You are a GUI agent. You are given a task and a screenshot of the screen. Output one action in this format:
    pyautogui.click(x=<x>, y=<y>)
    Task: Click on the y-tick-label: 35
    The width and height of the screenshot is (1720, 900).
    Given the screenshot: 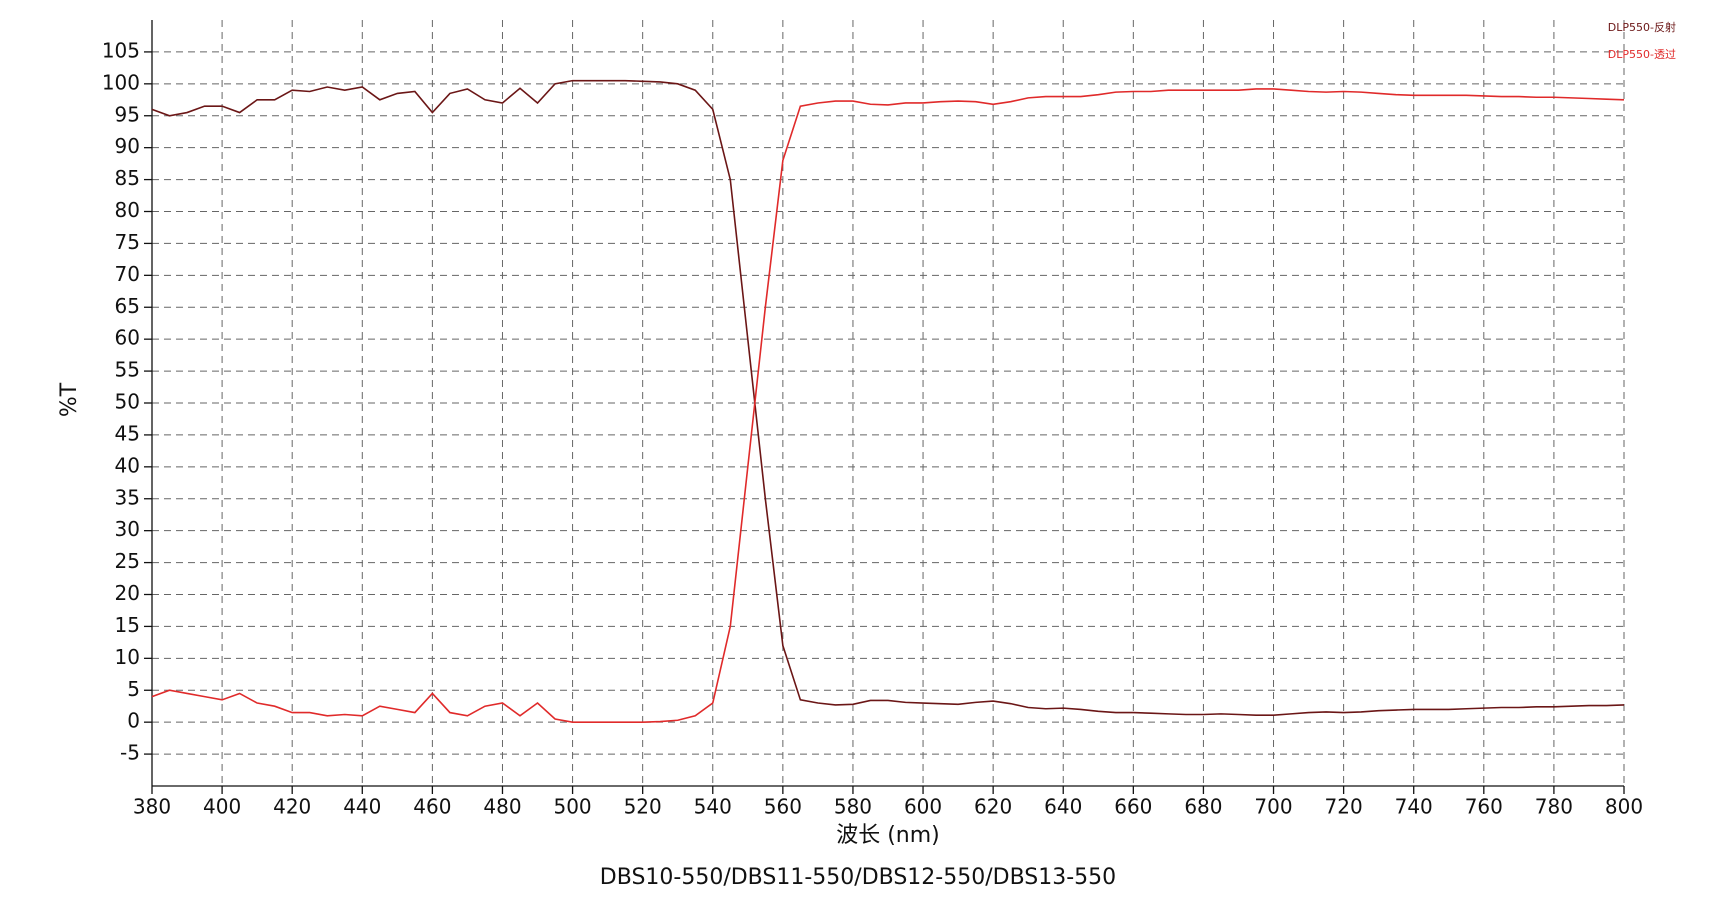 What is the action you would take?
    pyautogui.click(x=127, y=497)
    